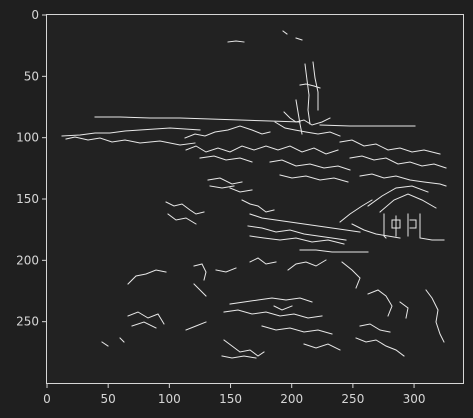 Image resolution: width=473 pixels, height=418 pixels. Describe the element at coordinates (35, 15) in the screenshot. I see `y-tick-label: 0` at that location.